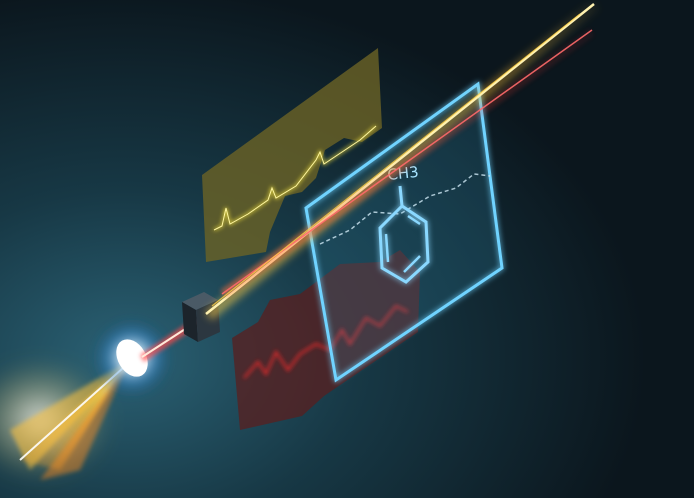  I want to click on red-spectrum-panel, so click(326, 340).